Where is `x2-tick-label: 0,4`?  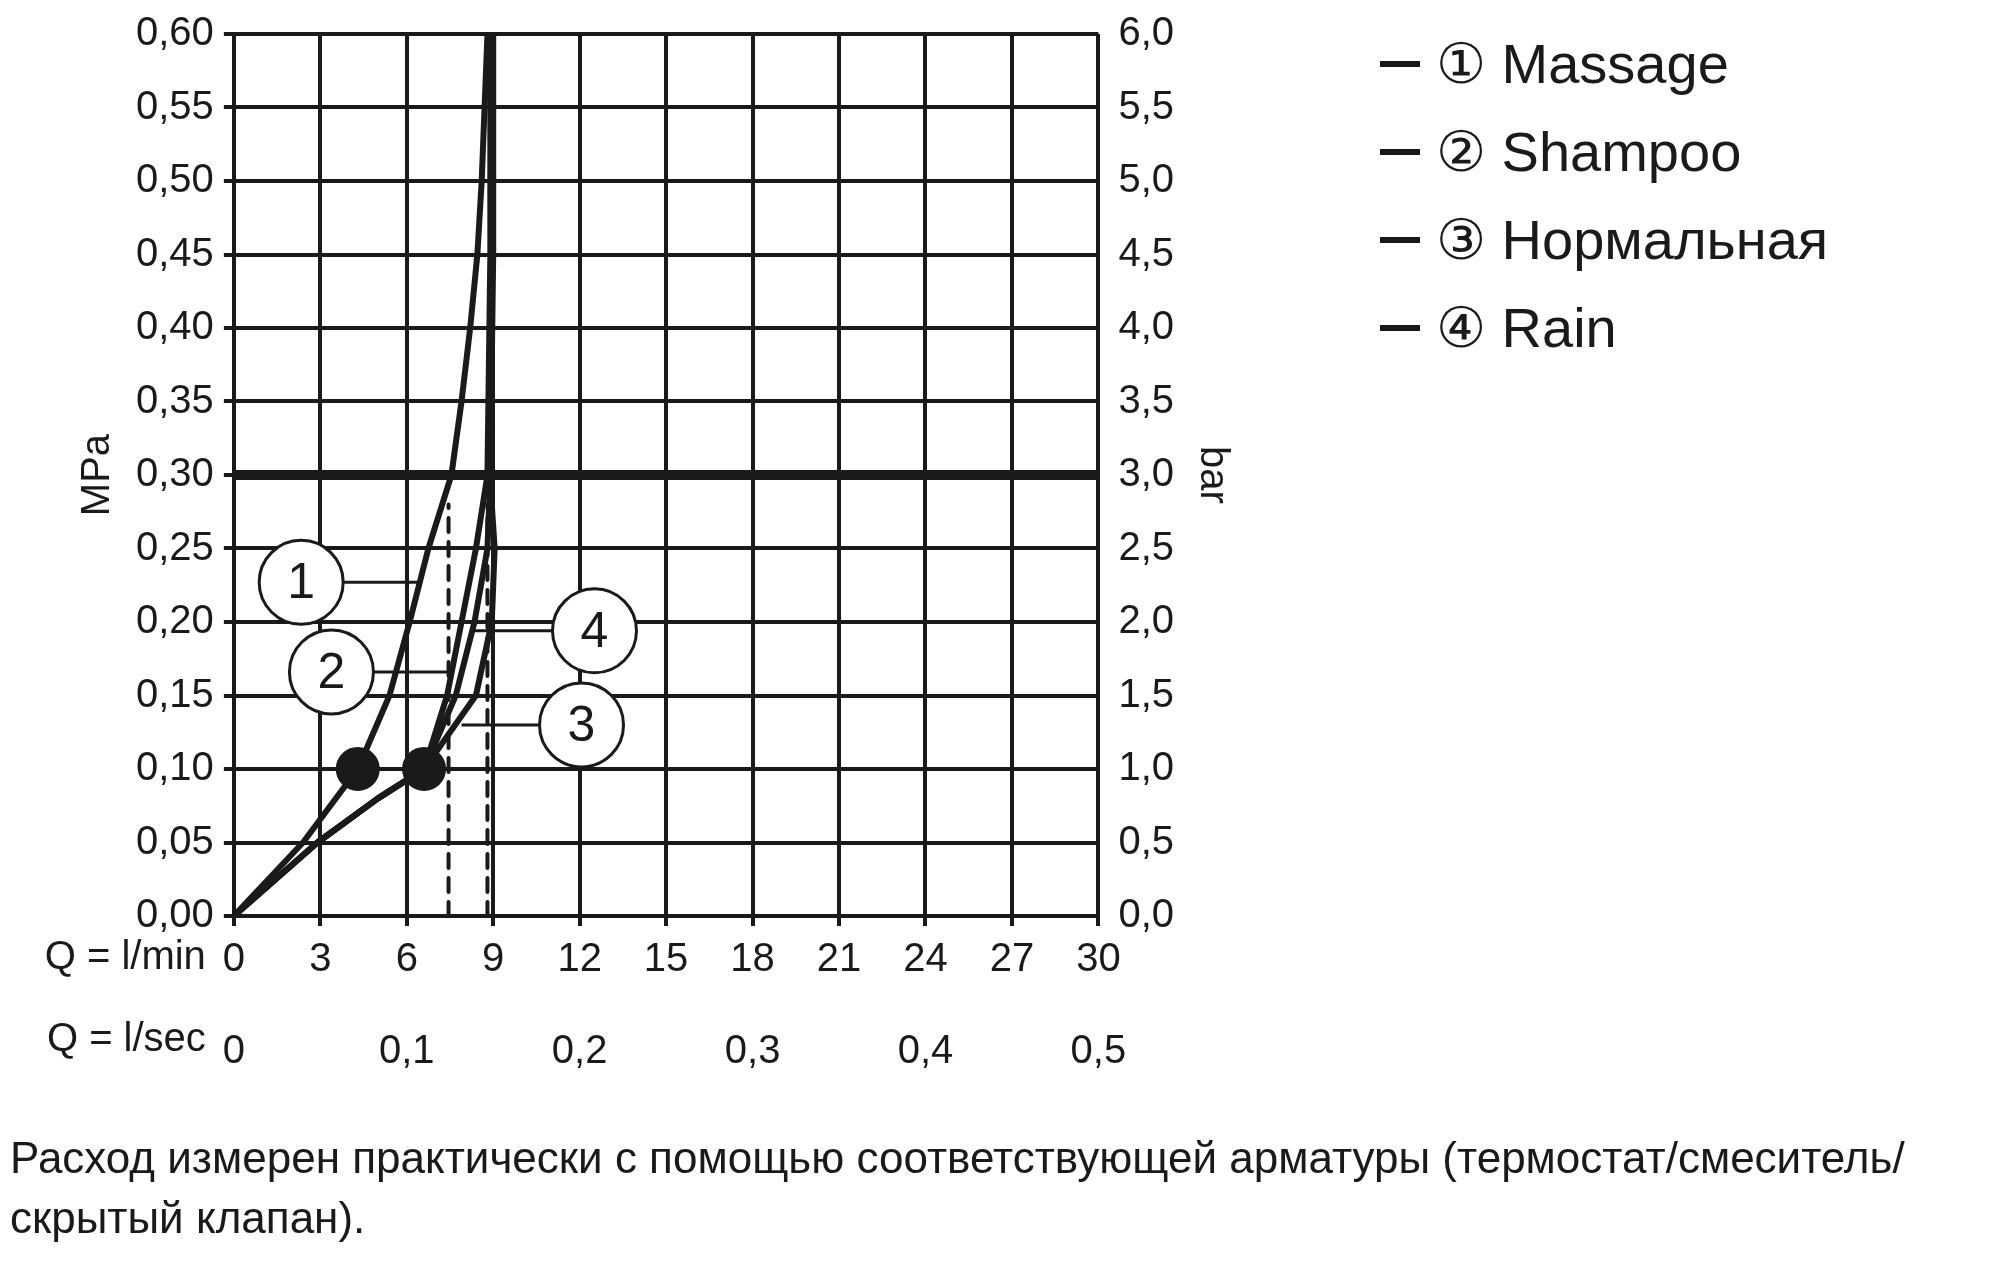
x2-tick-label: 0,4 is located at coordinates (925, 1049).